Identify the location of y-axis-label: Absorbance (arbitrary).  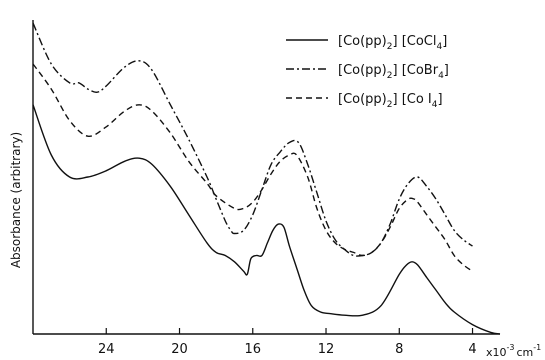
(16, 200).